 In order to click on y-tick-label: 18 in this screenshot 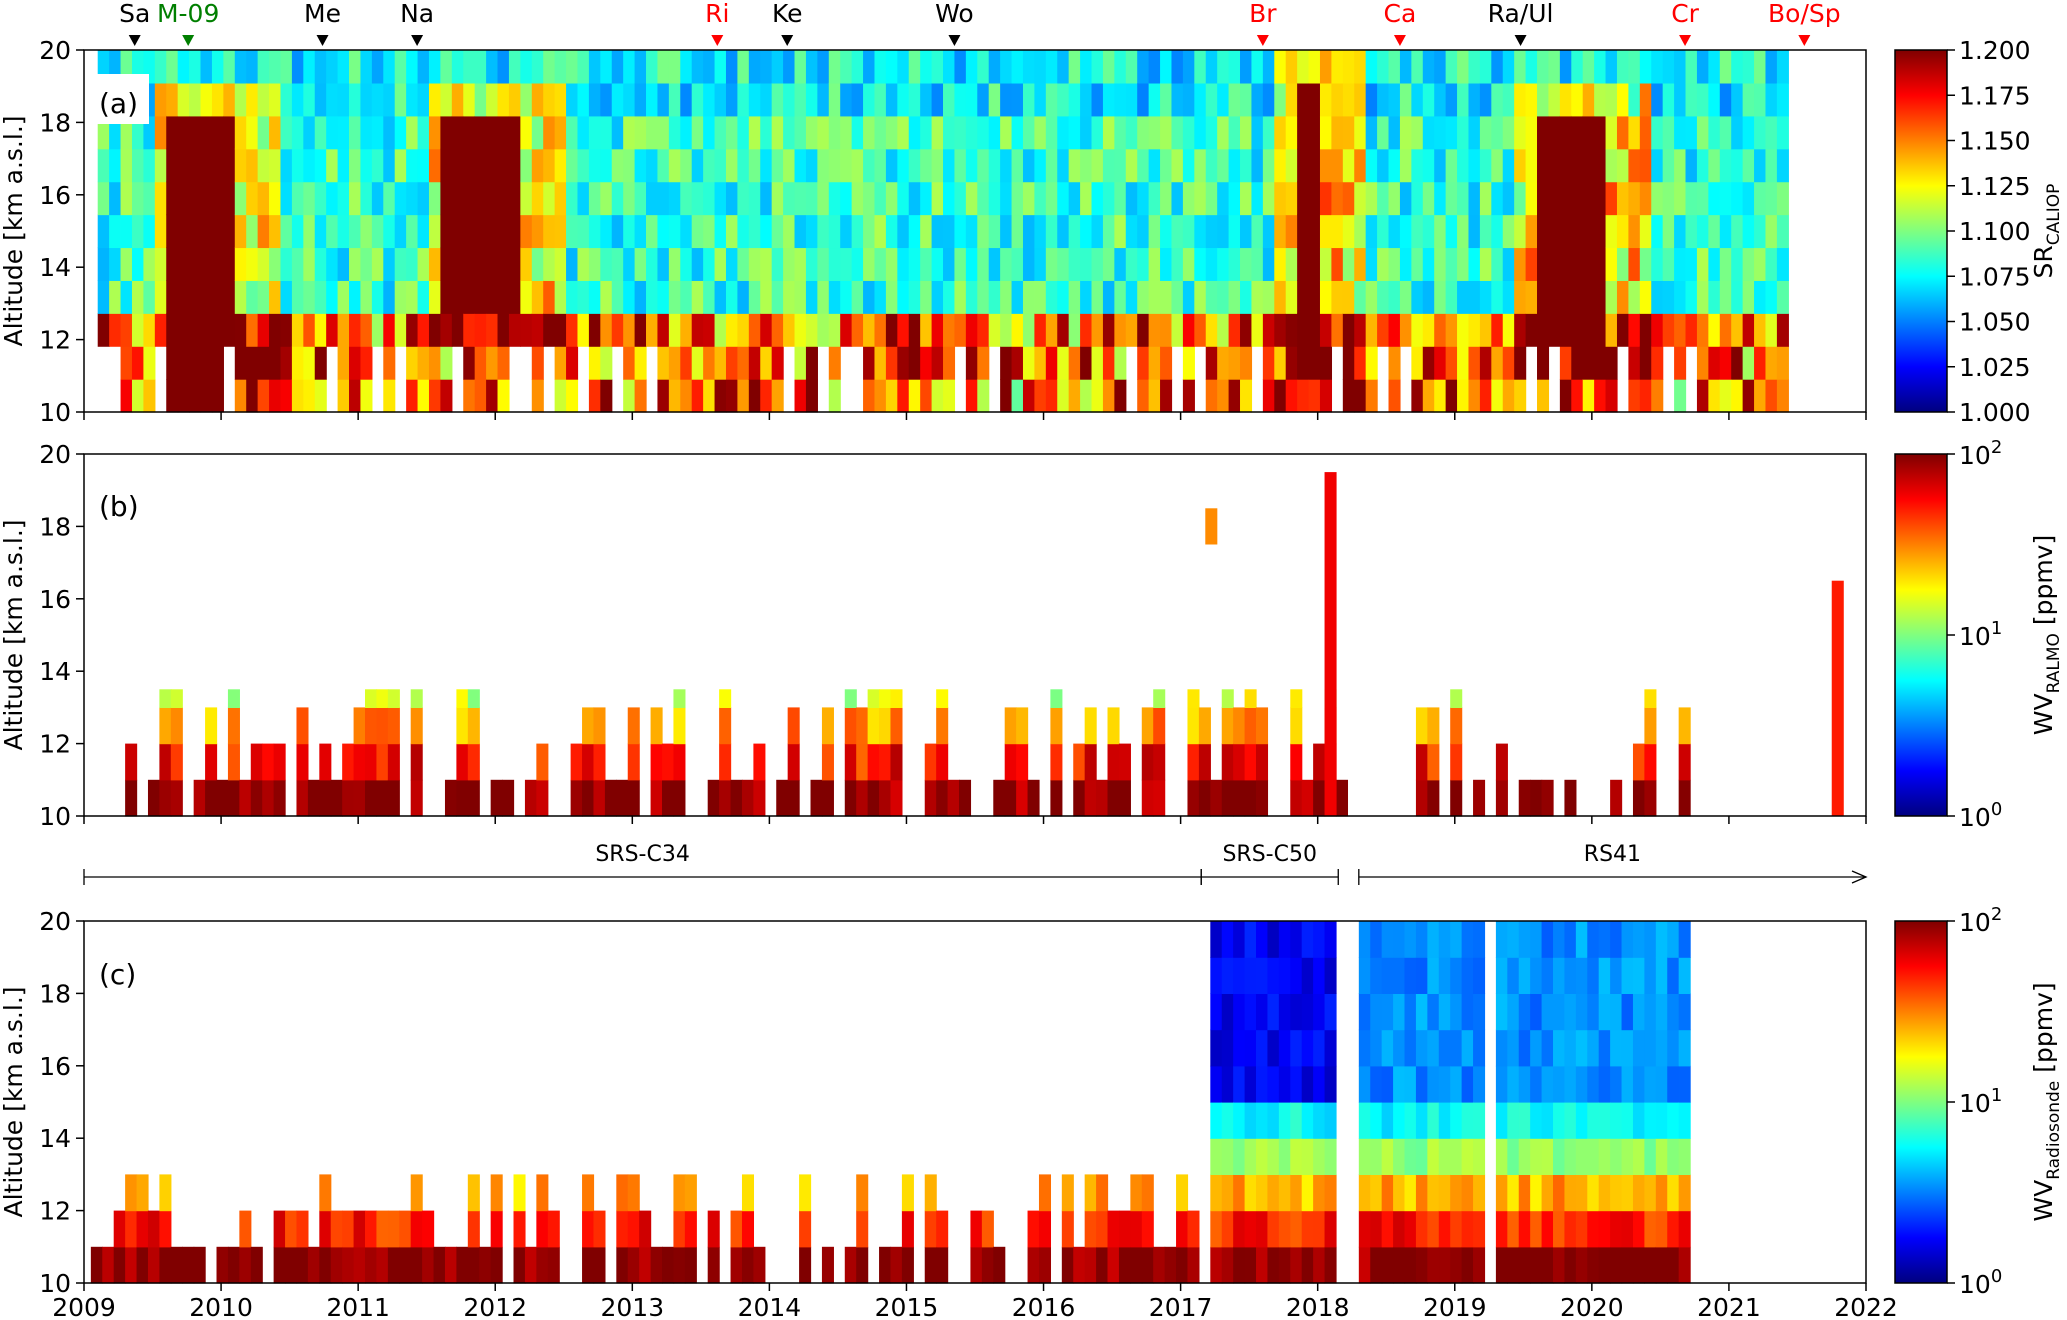, I will do `click(55, 122)`.